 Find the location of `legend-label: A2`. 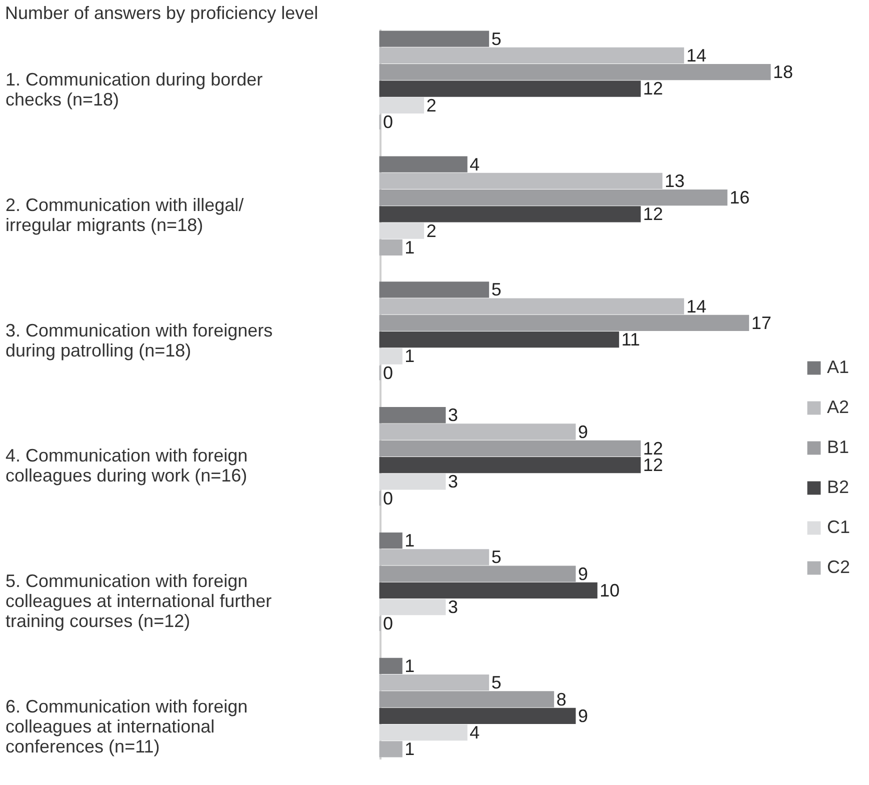

legend-label: A2 is located at coordinates (838, 407).